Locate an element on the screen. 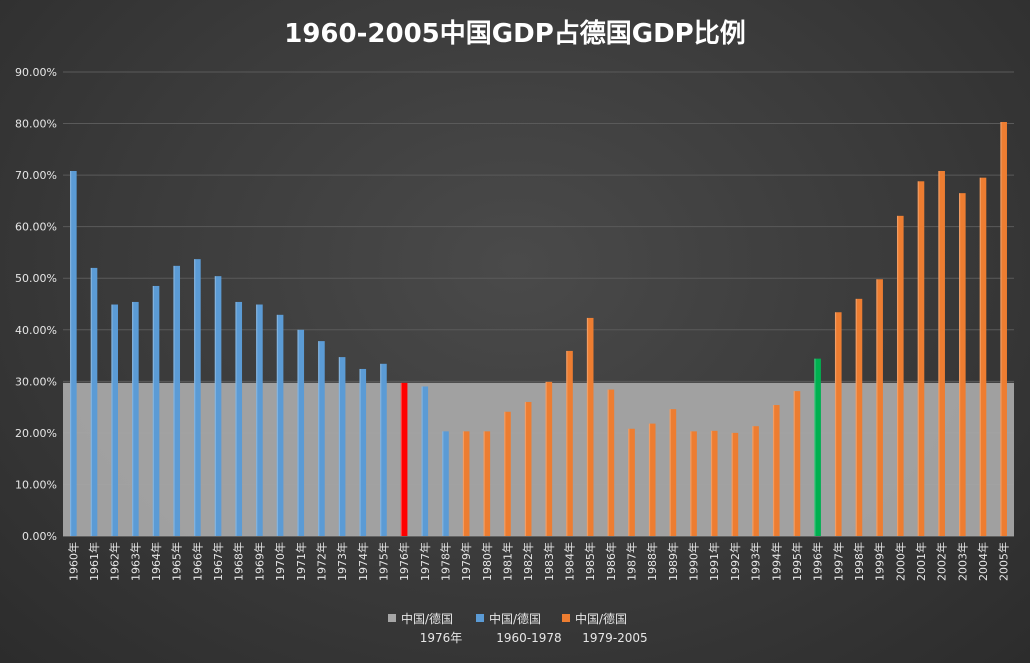 The height and width of the screenshot is (663, 1030). x-tick-label: 2003年 is located at coordinates (962, 561).